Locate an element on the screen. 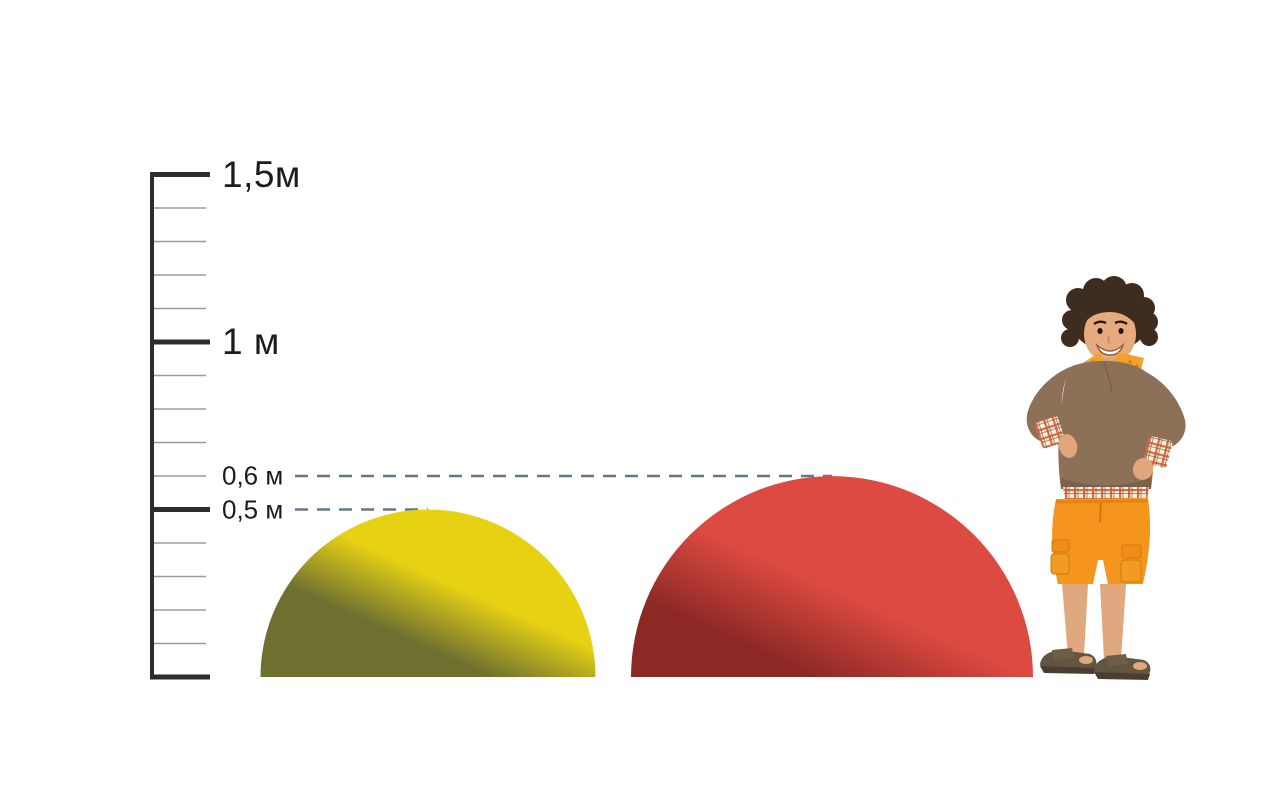 The image size is (1280, 807). child-nose is located at coordinates (1109, 339).